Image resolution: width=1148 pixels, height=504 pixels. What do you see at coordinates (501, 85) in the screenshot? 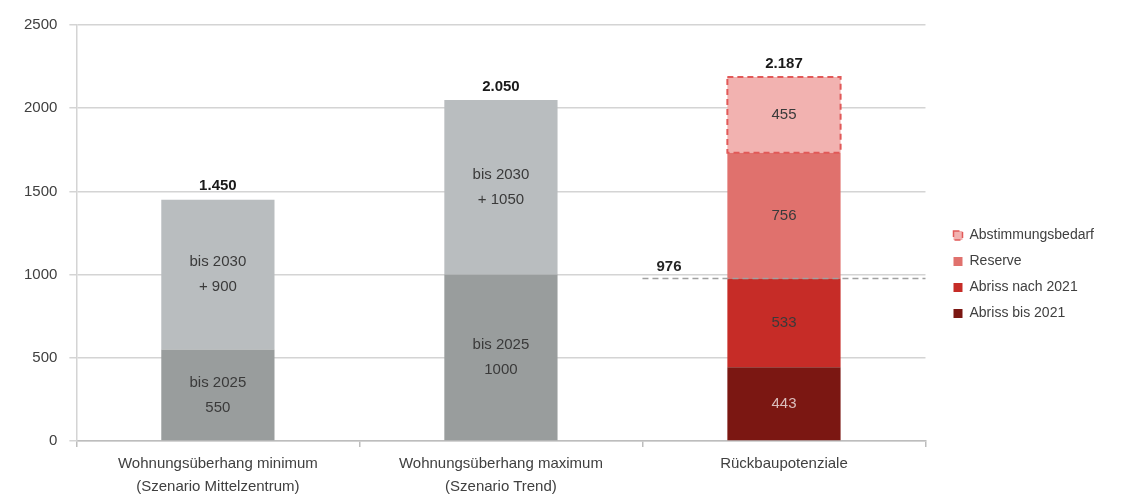
I see `total-label: 2.050` at bounding box center [501, 85].